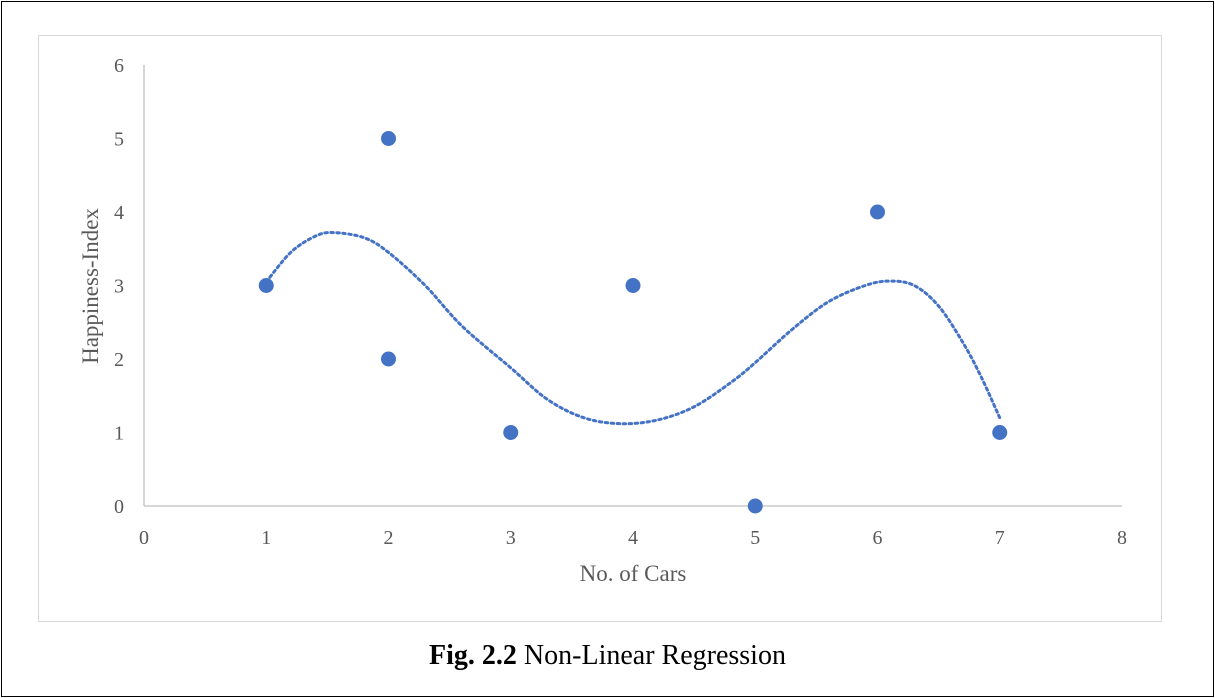  What do you see at coordinates (511, 538) in the screenshot?
I see `x-tick-label: 3` at bounding box center [511, 538].